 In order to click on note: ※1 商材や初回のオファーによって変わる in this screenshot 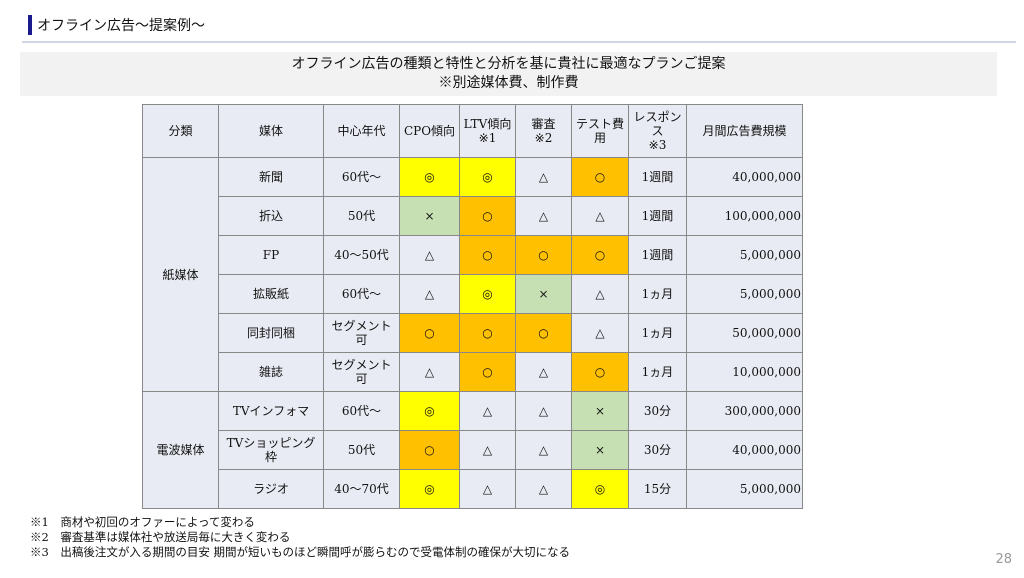, I will do `click(142, 522)`.